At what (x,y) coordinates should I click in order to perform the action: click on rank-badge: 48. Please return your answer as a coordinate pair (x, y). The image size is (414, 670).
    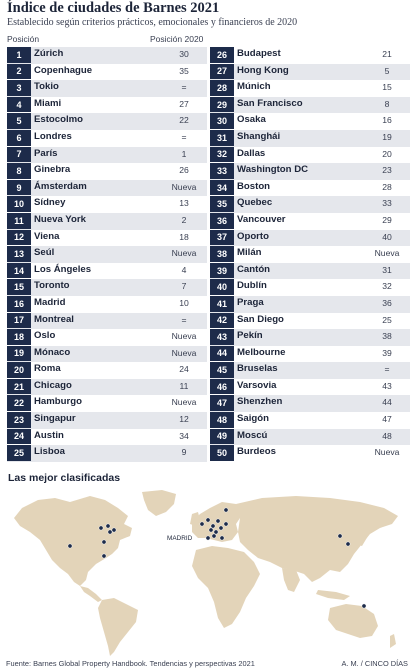
    Looking at the image, I should click on (222, 420).